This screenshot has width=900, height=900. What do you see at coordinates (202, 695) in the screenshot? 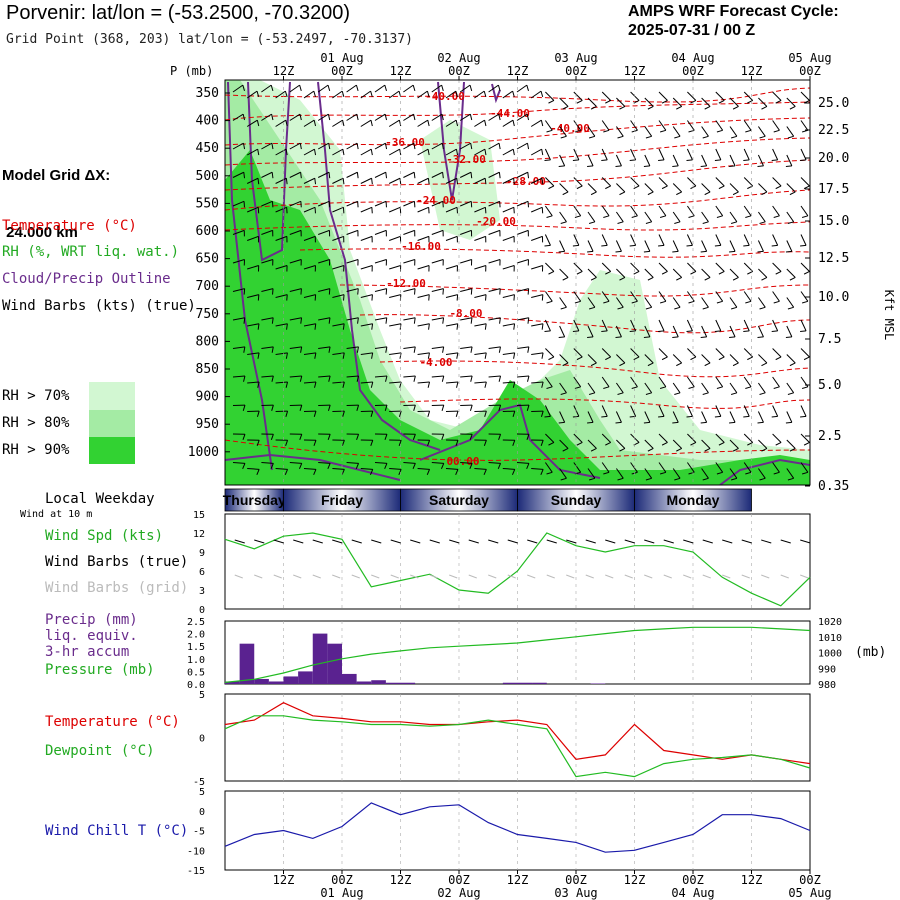
I see `temp-panel-ytick-label: 5` at bounding box center [202, 695].